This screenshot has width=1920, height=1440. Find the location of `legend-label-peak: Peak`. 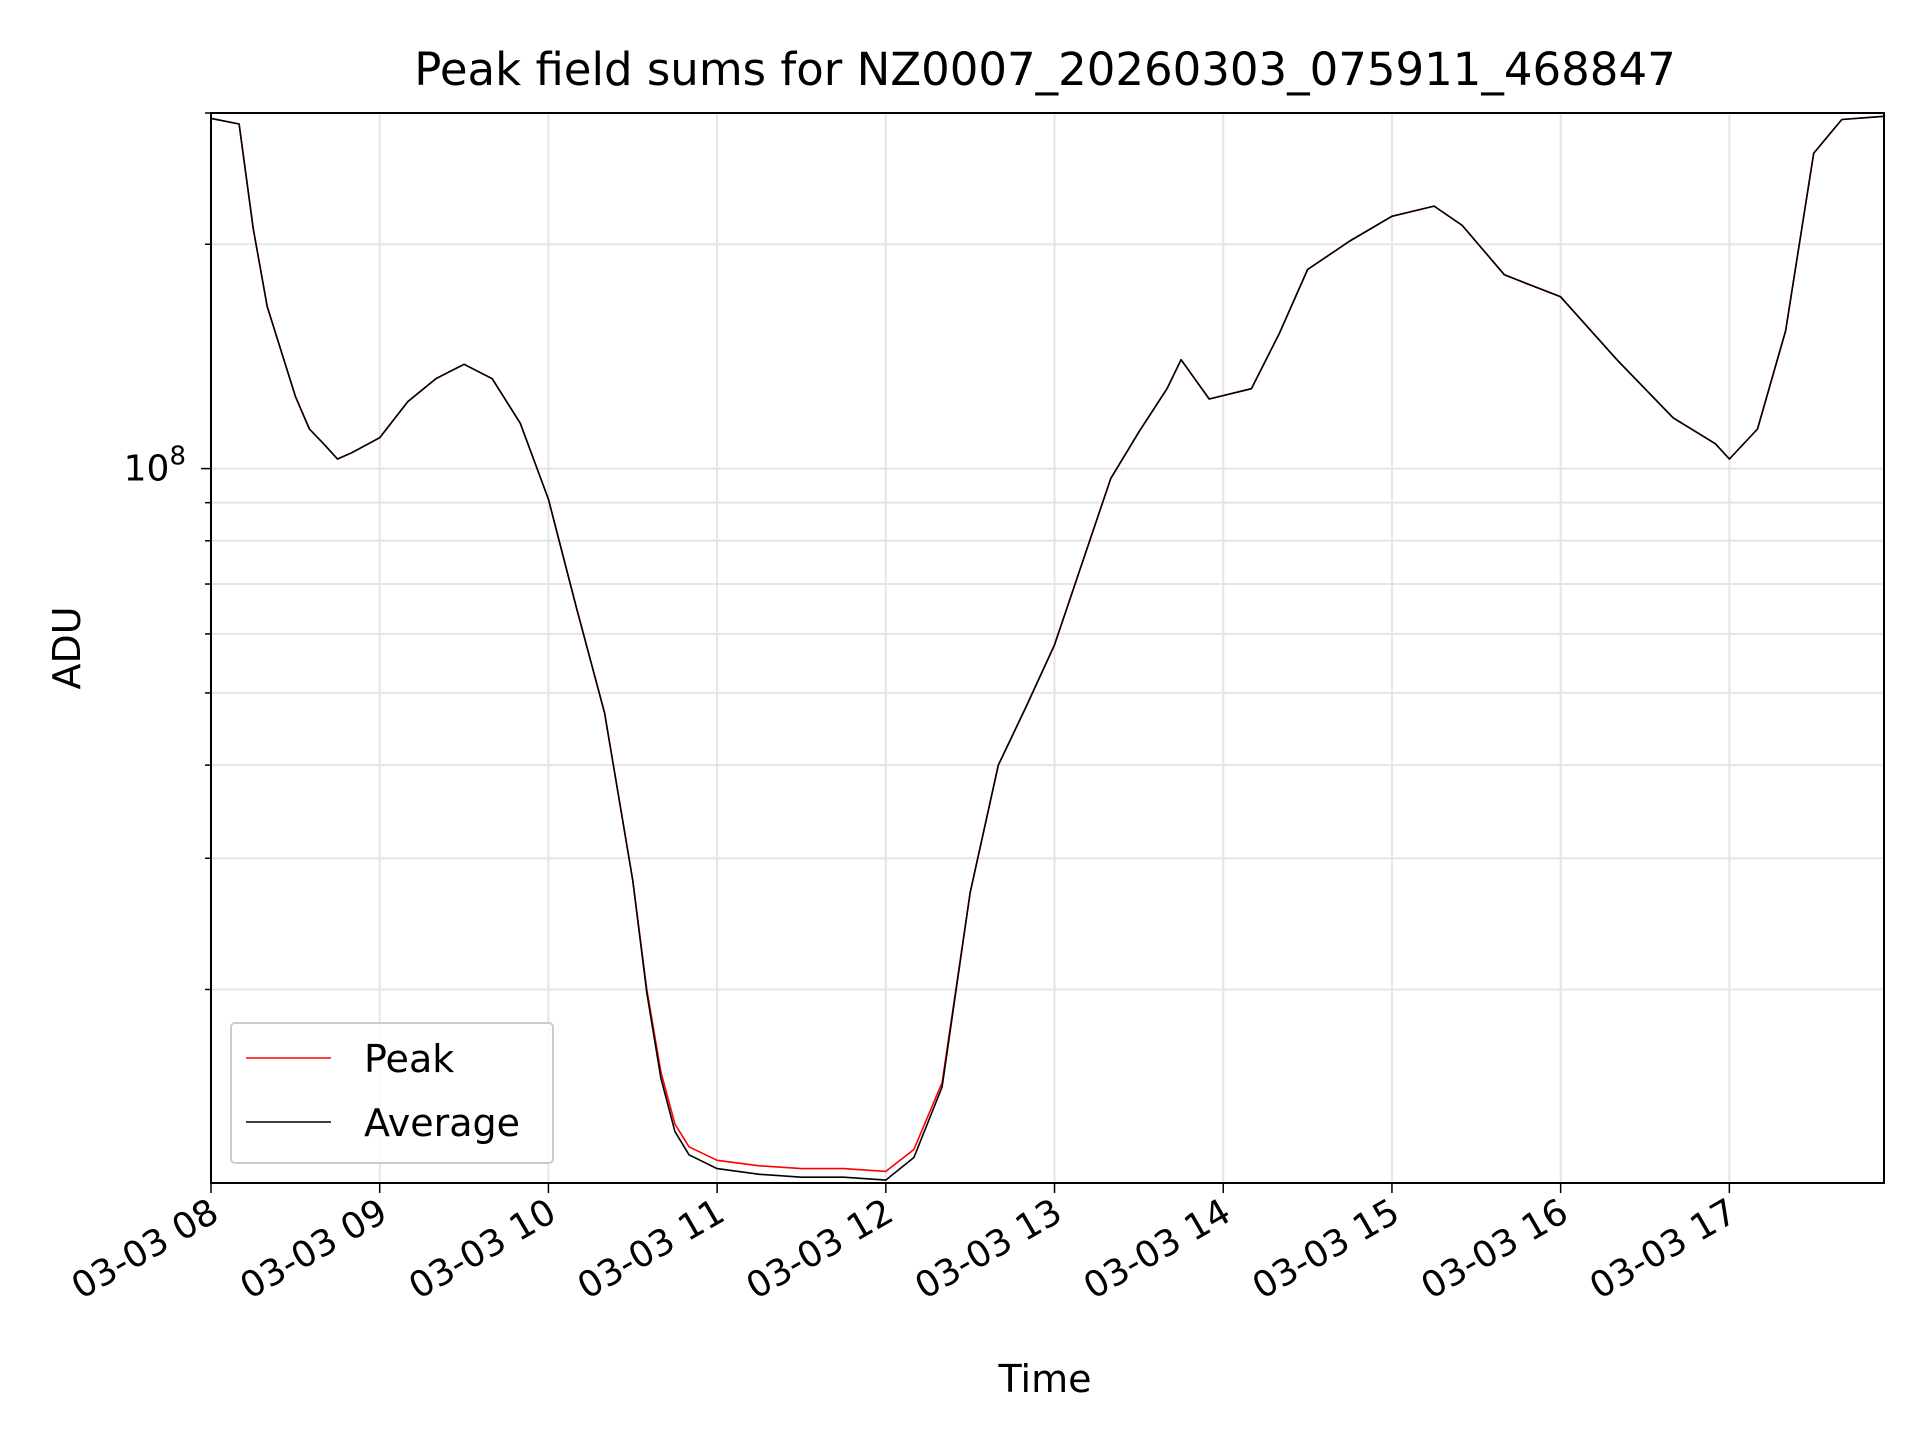

legend-label-peak: Peak is located at coordinates (409, 1059).